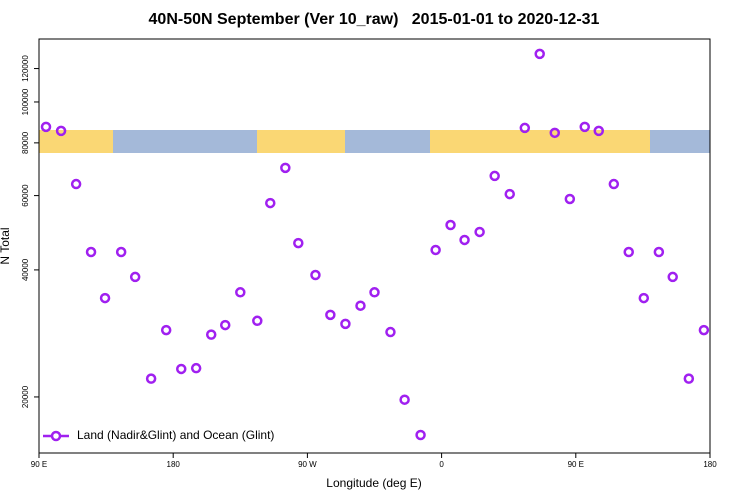  Describe the element at coordinates (25, 396) in the screenshot. I see `y-tick-label: 20000` at that location.